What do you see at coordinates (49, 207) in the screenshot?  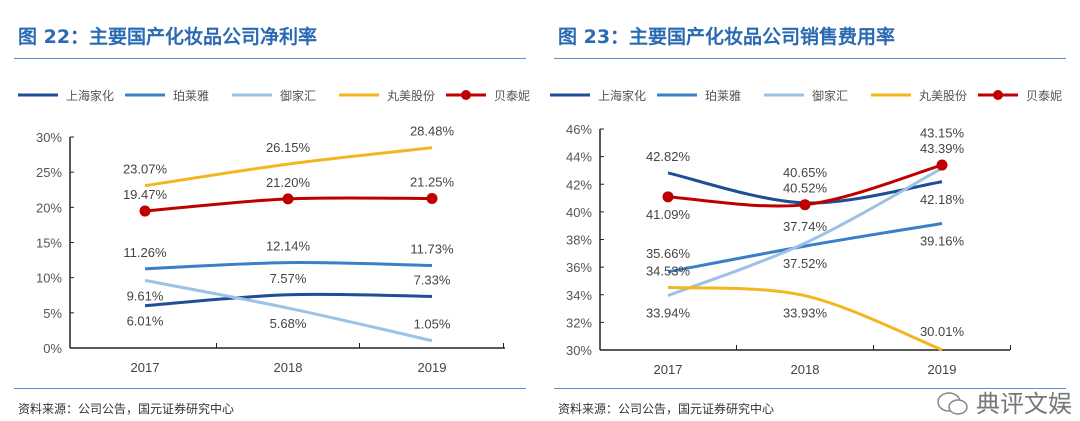 I see `y-tick-label: 20%` at bounding box center [49, 207].